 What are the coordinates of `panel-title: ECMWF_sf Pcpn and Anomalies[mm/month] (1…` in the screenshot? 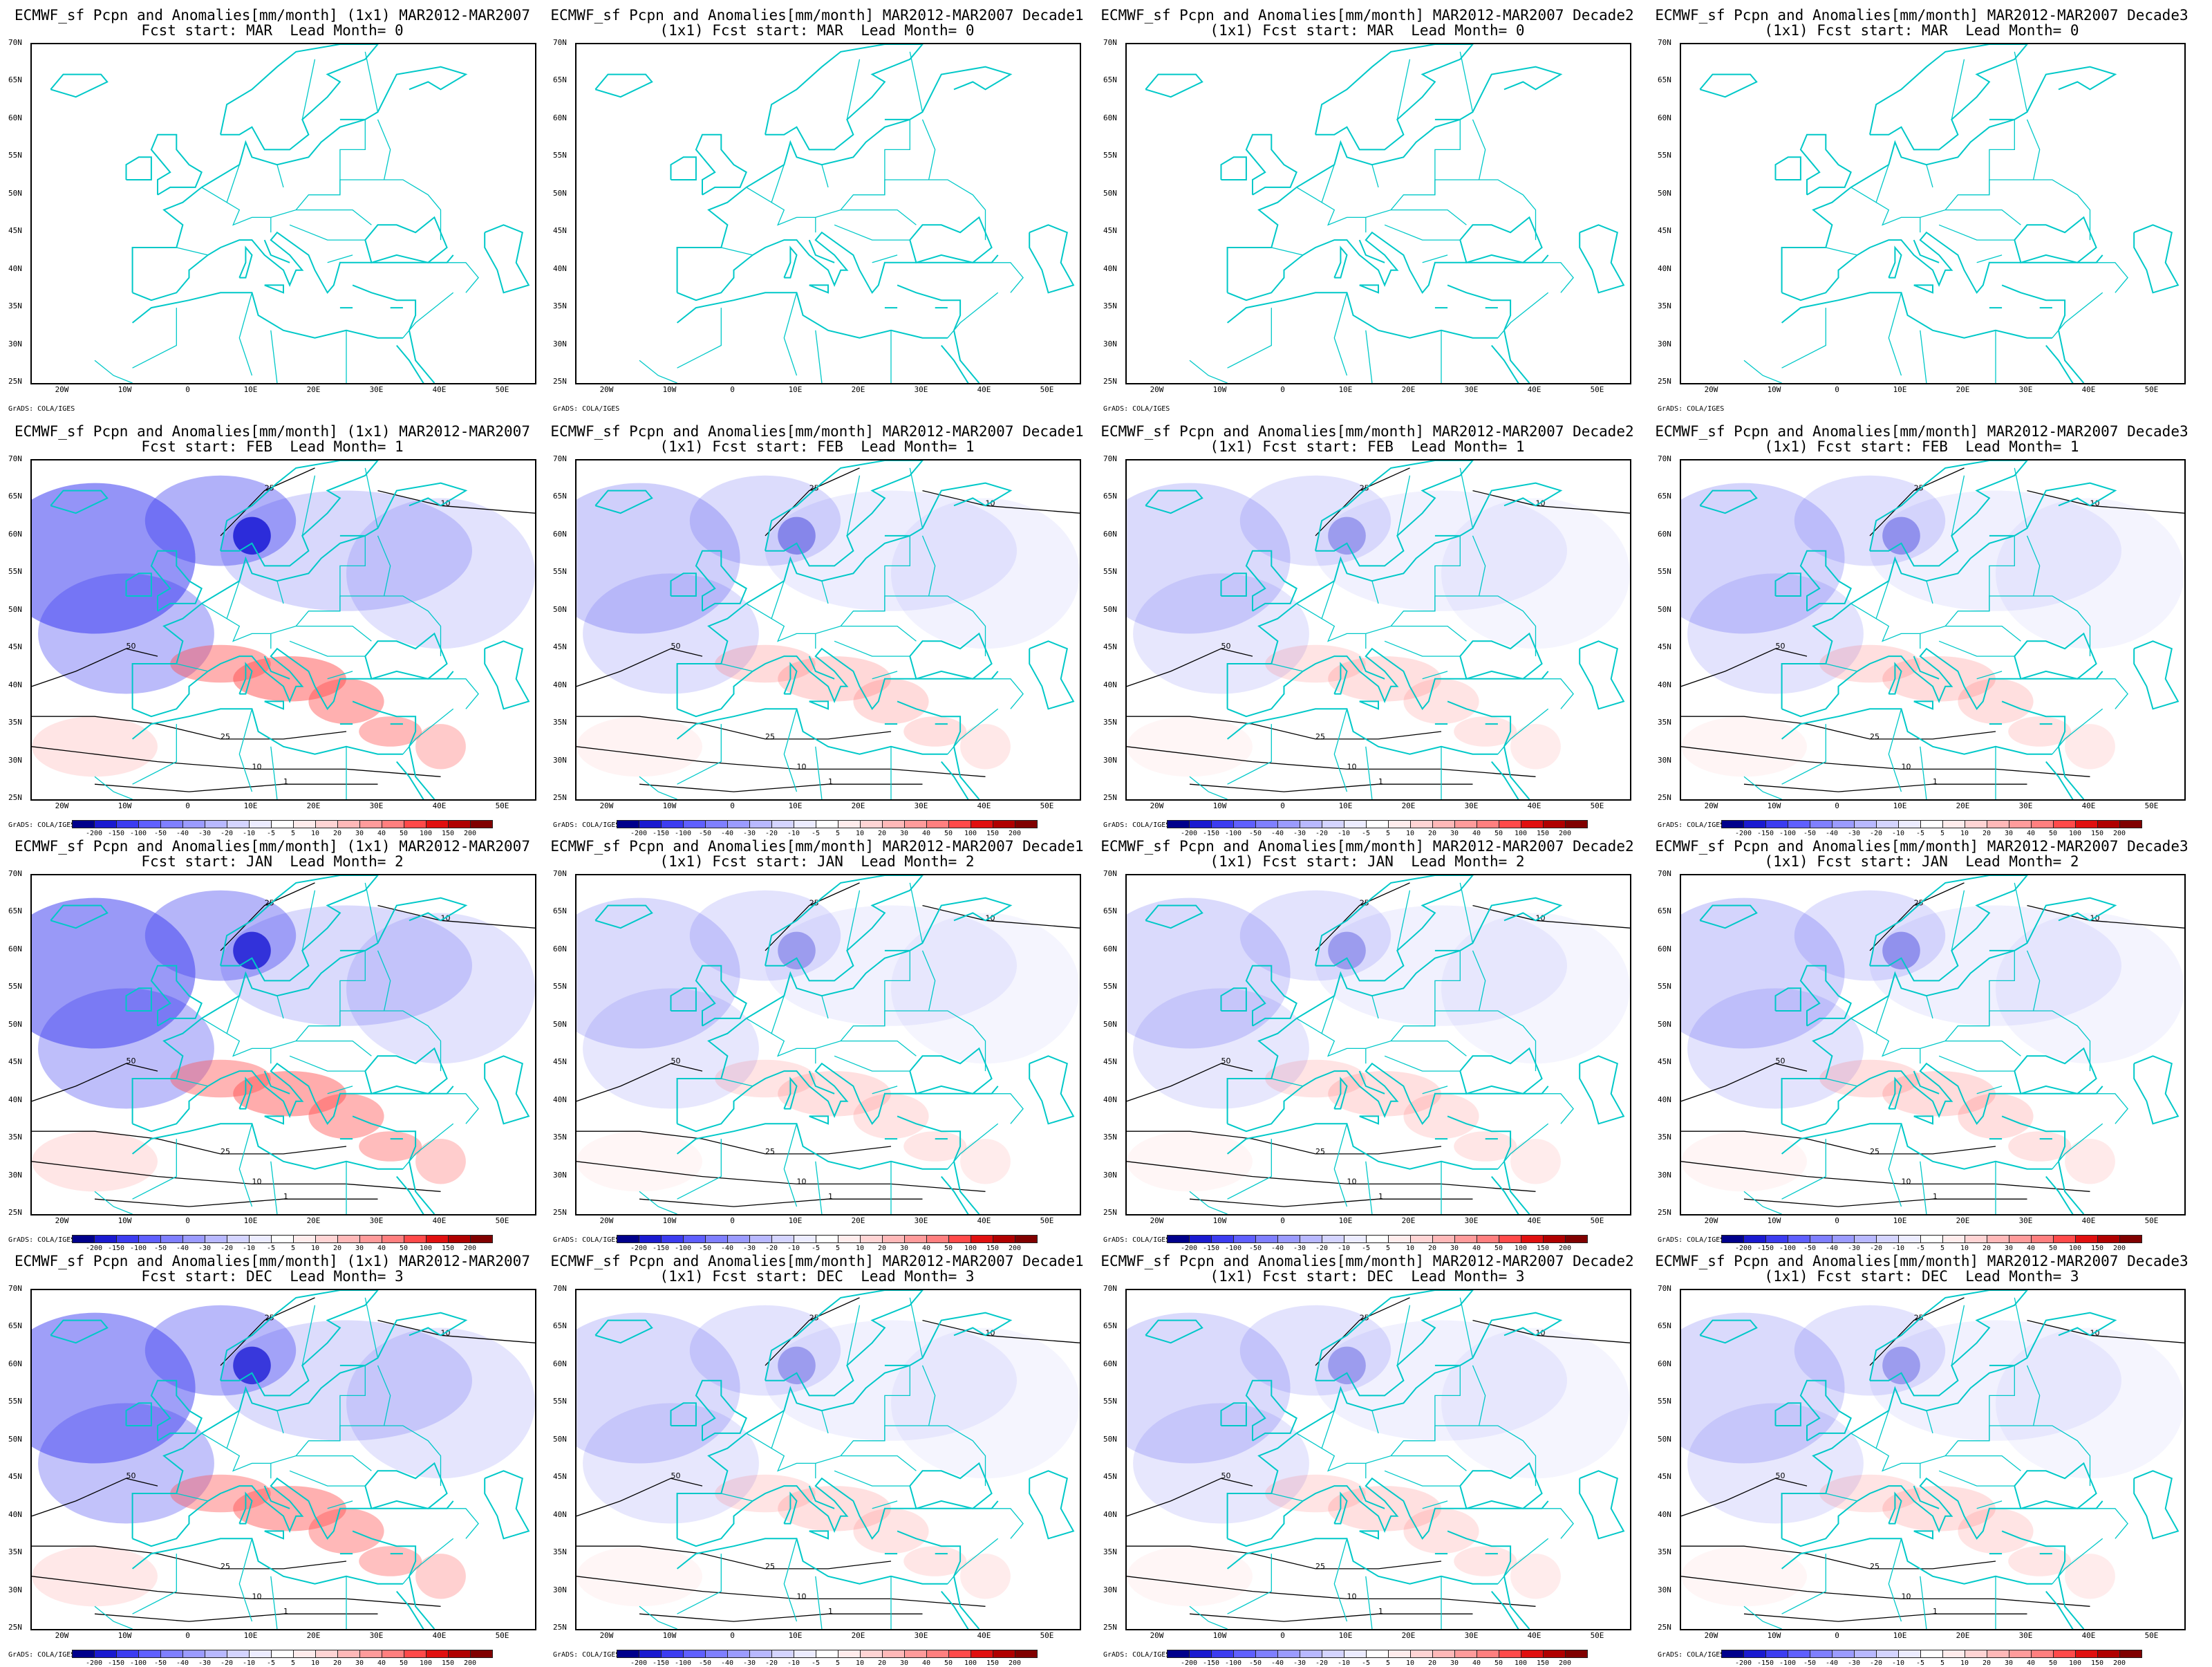 It's located at (272, 16).